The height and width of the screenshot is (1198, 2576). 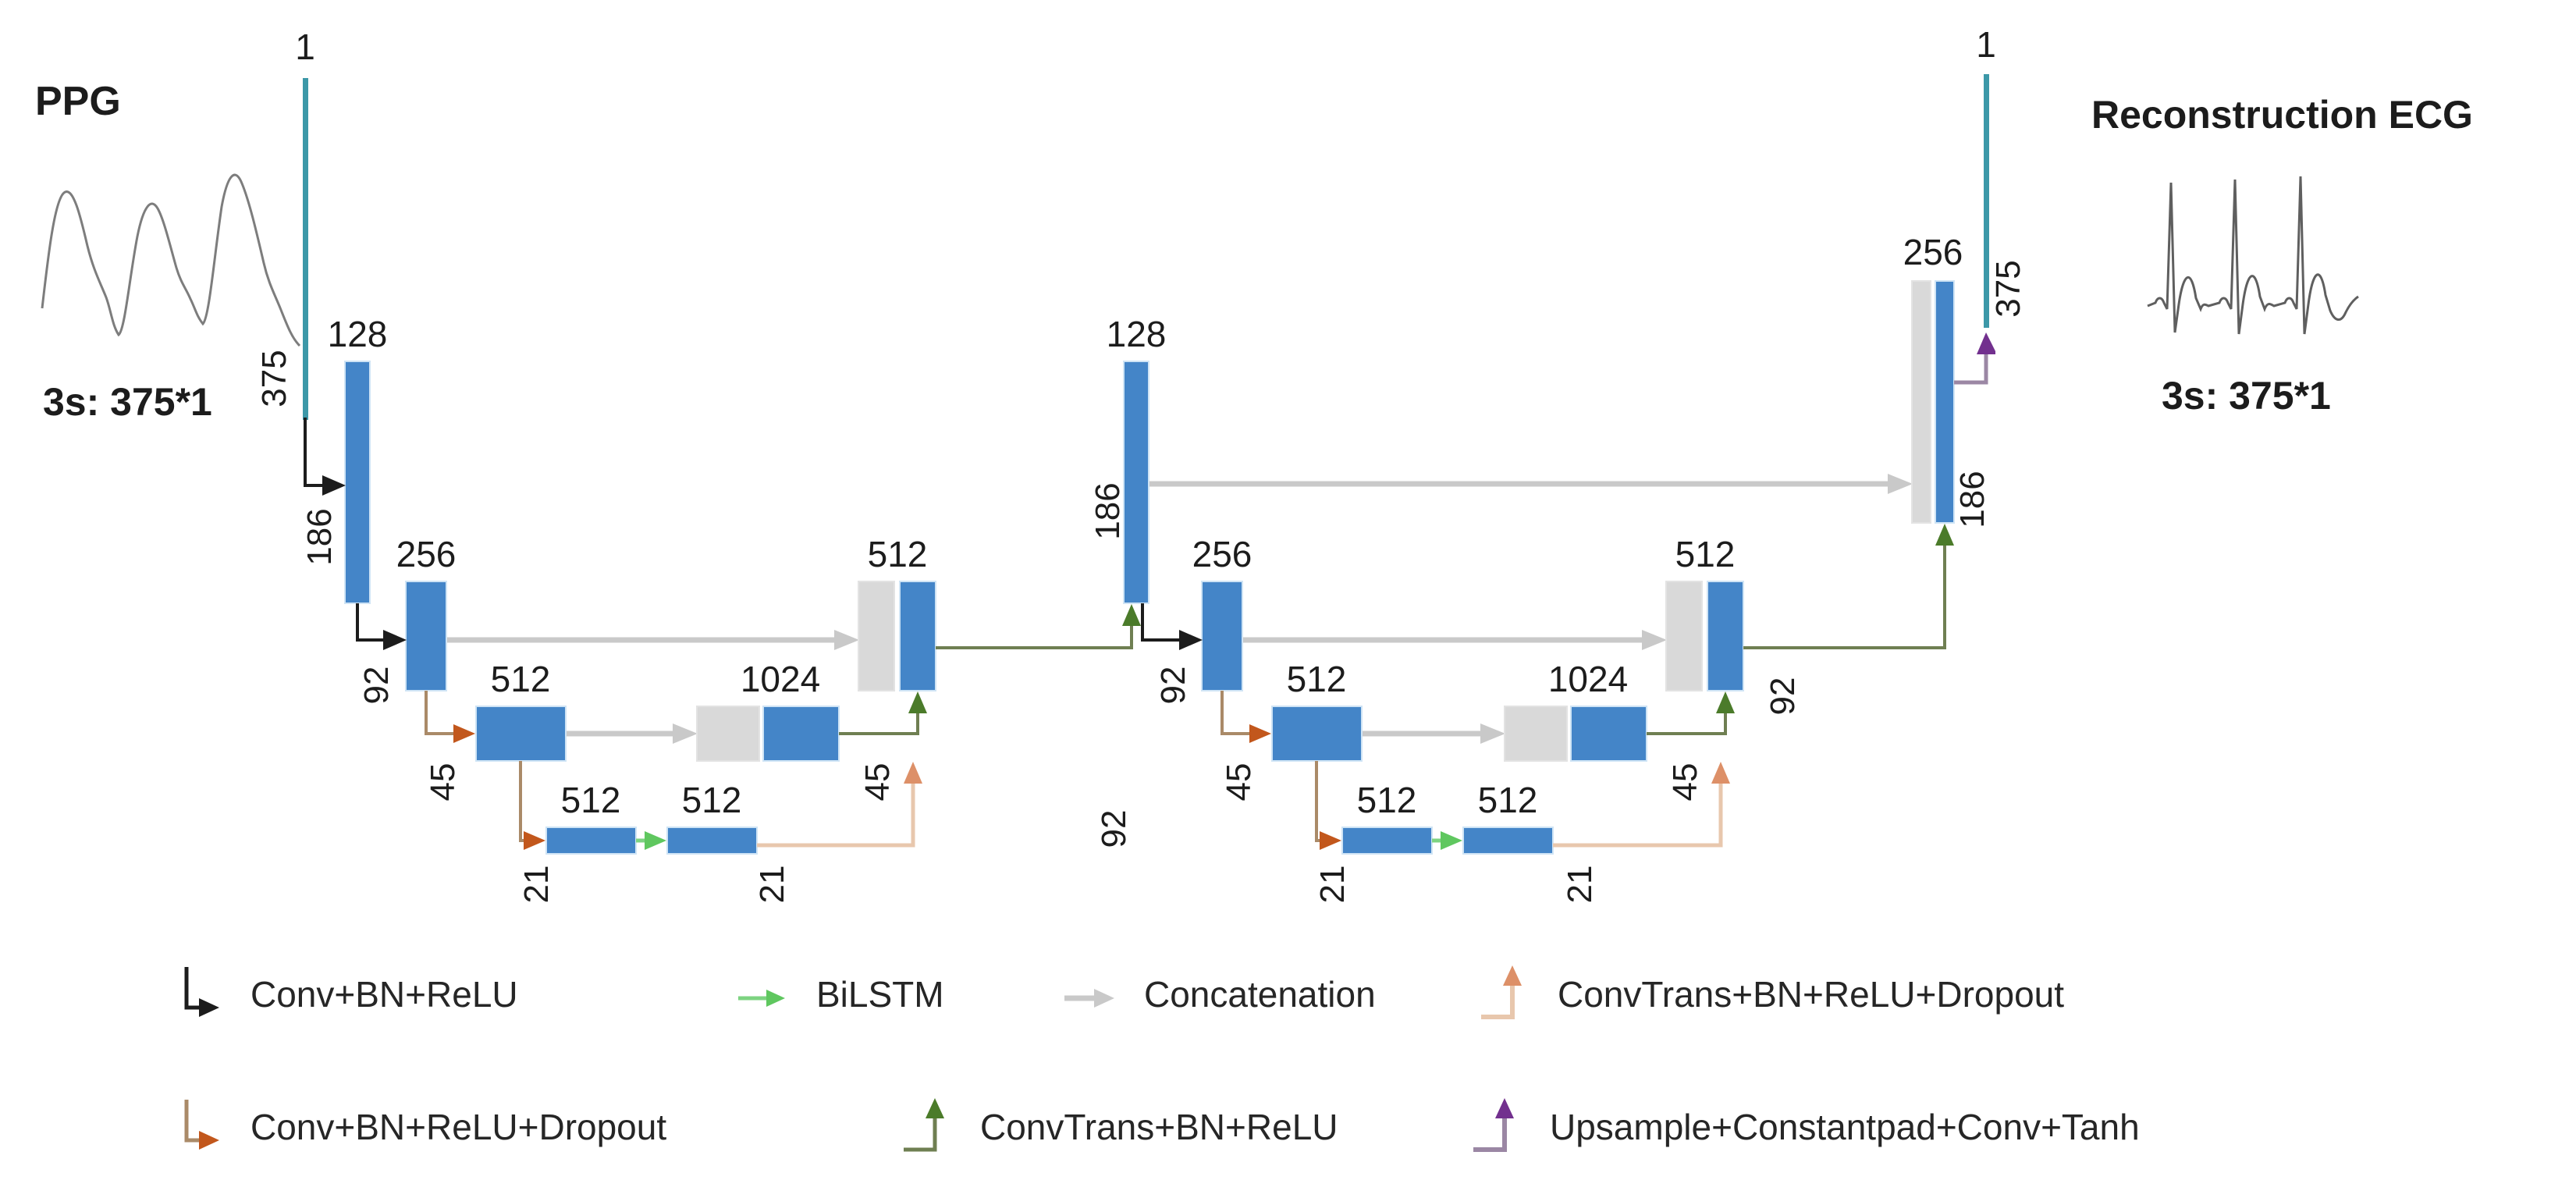 What do you see at coordinates (1642, 805) in the screenshot?
I see `convtrans-dropout-arrow-u2` at bounding box center [1642, 805].